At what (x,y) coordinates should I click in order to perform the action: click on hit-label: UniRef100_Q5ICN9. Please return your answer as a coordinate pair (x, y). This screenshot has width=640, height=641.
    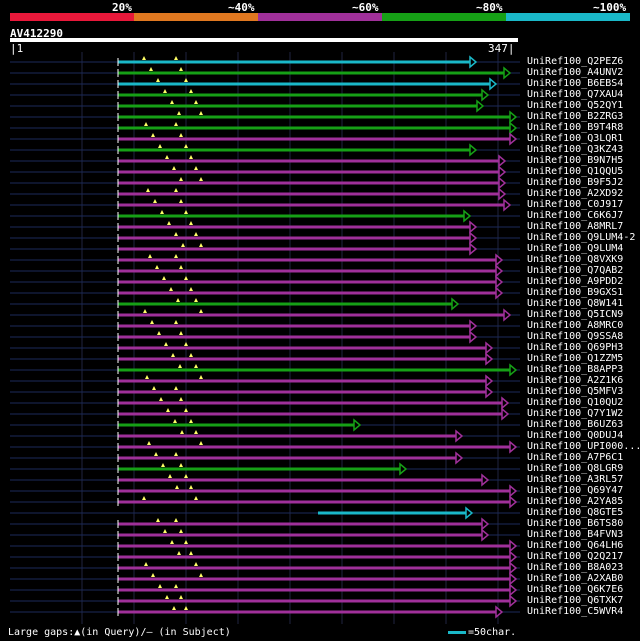
    Looking at the image, I should click on (575, 314).